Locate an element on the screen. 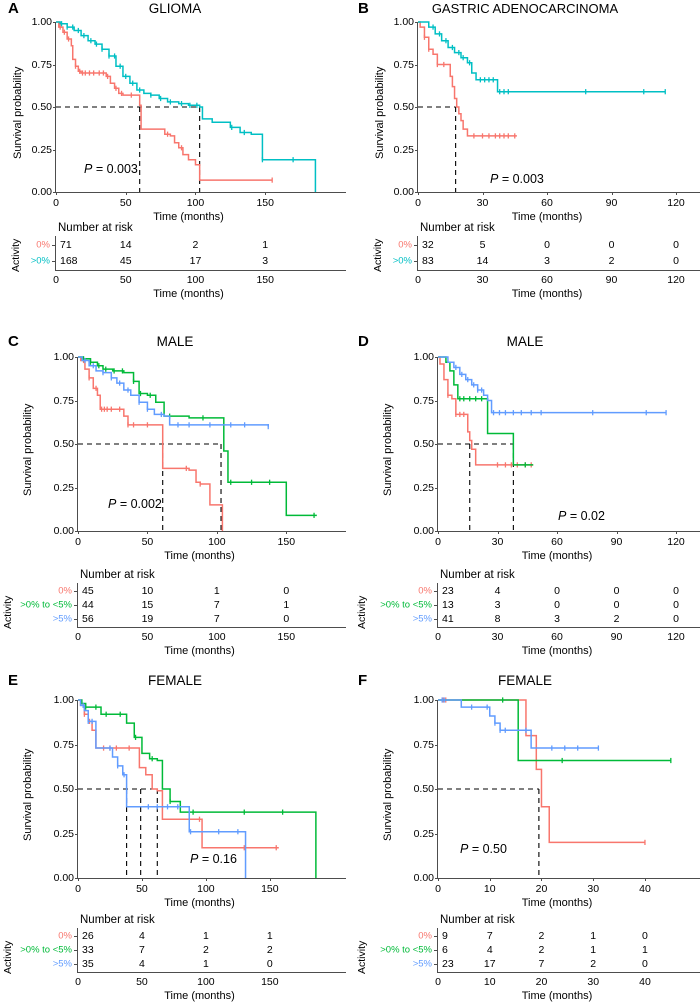 Image resolution: width=700 pixels, height=1003 pixels. x-tick-label: 120 is located at coordinates (676, 542).